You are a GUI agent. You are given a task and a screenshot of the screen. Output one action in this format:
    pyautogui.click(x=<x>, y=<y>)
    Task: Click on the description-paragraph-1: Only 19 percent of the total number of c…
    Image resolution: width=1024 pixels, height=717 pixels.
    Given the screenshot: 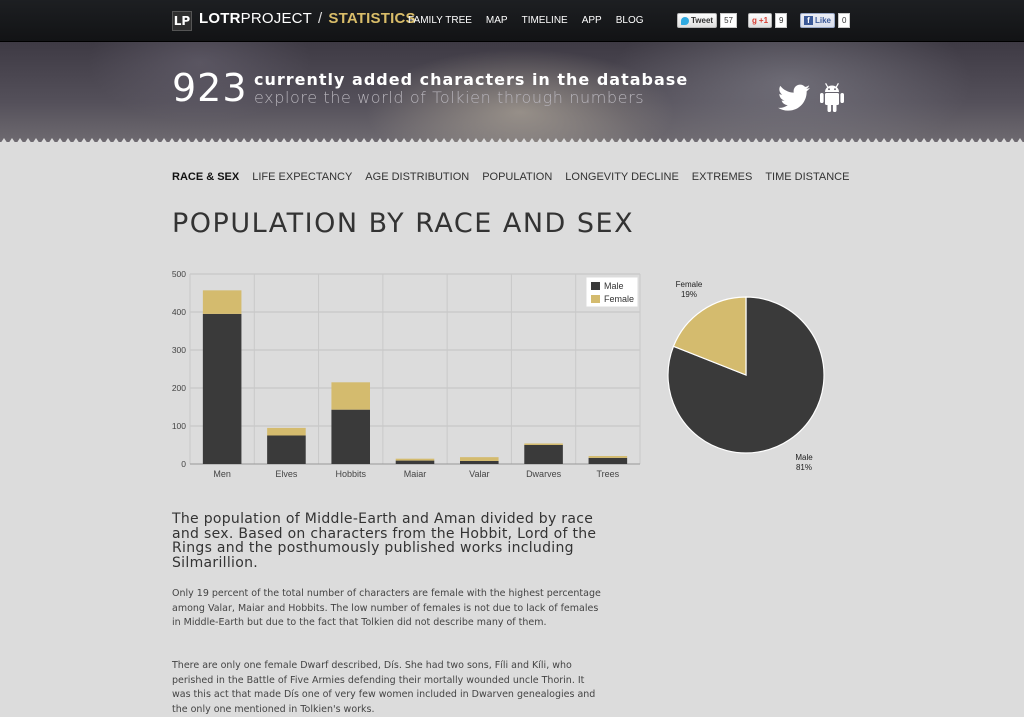 What is the action you would take?
    pyautogui.click(x=386, y=608)
    